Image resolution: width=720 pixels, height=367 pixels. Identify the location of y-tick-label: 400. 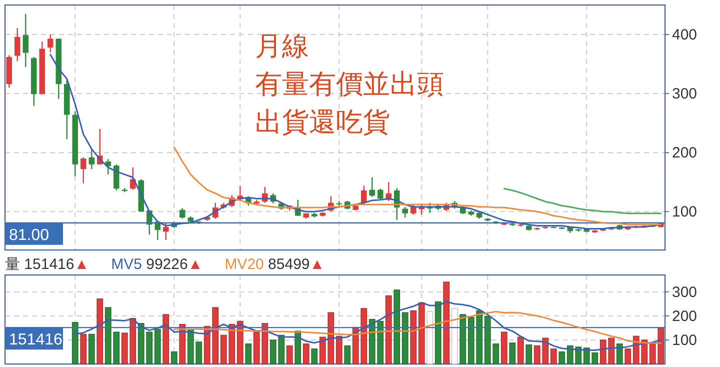
(685, 35).